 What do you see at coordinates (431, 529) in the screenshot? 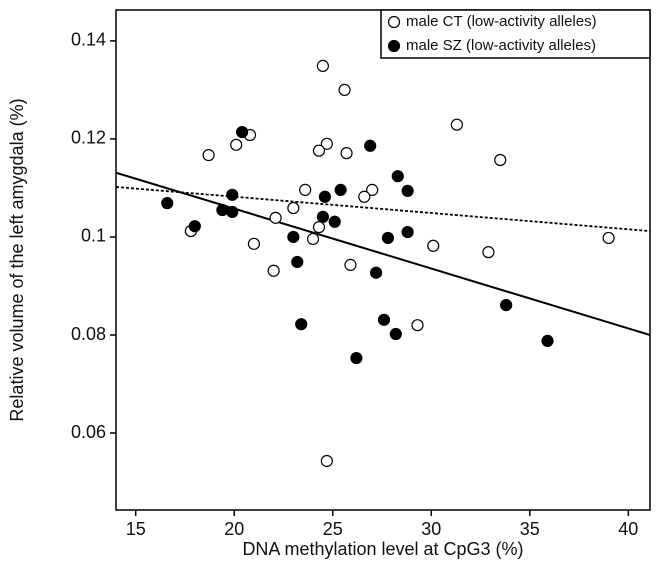
I see `x-tick-label: 30` at bounding box center [431, 529].